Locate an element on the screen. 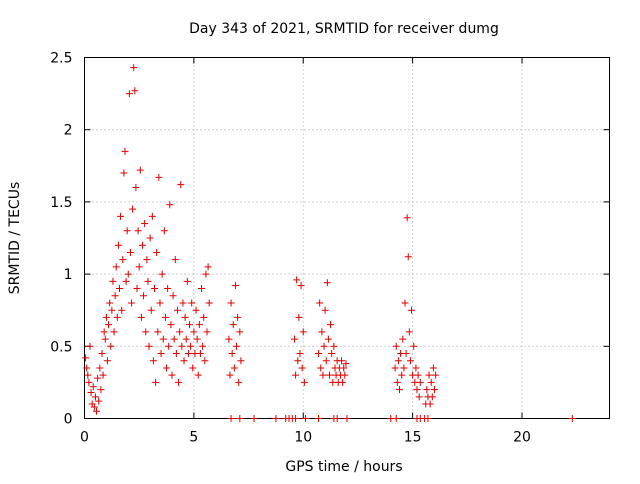  y-tick-label: 0.5 is located at coordinates (61, 347).